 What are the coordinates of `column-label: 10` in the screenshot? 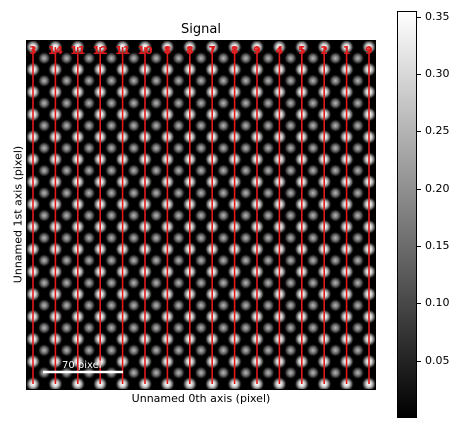 It's located at (145, 50).